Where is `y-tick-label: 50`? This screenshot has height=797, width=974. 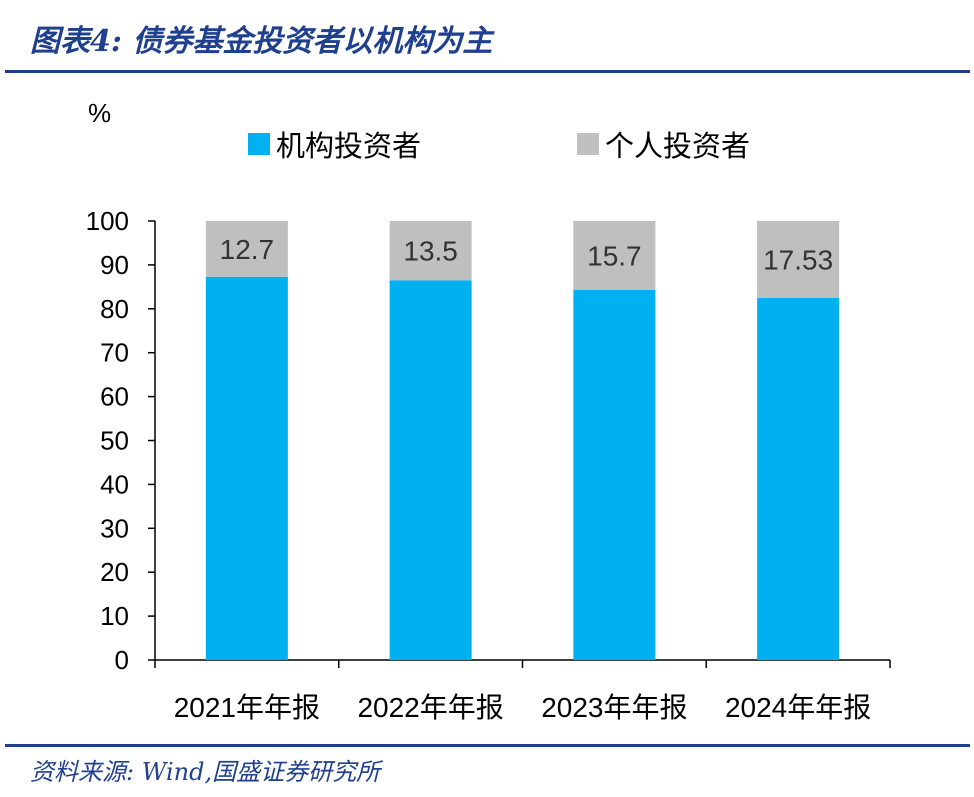 y-tick-label: 50 is located at coordinates (114, 441).